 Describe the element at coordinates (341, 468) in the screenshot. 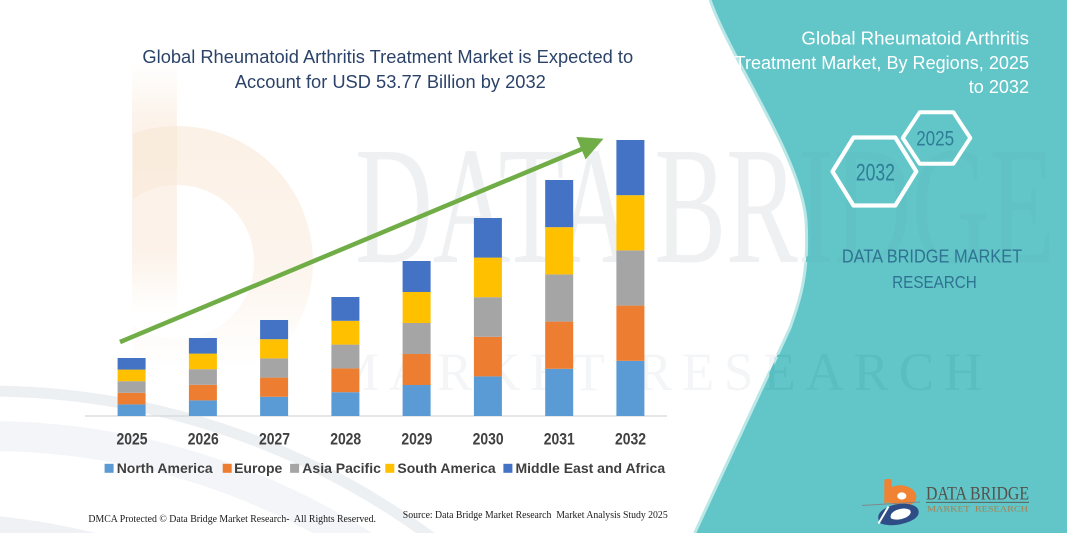

I see `svg-text: Asia Pacific` at that location.